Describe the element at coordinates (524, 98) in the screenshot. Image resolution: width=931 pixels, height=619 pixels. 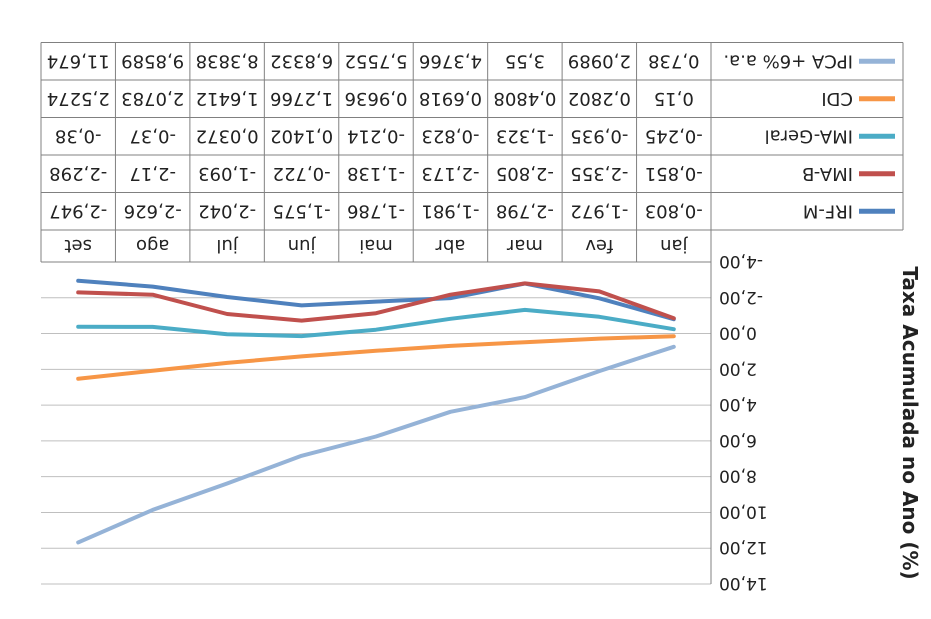
I see `table-value: 0,4808` at that location.